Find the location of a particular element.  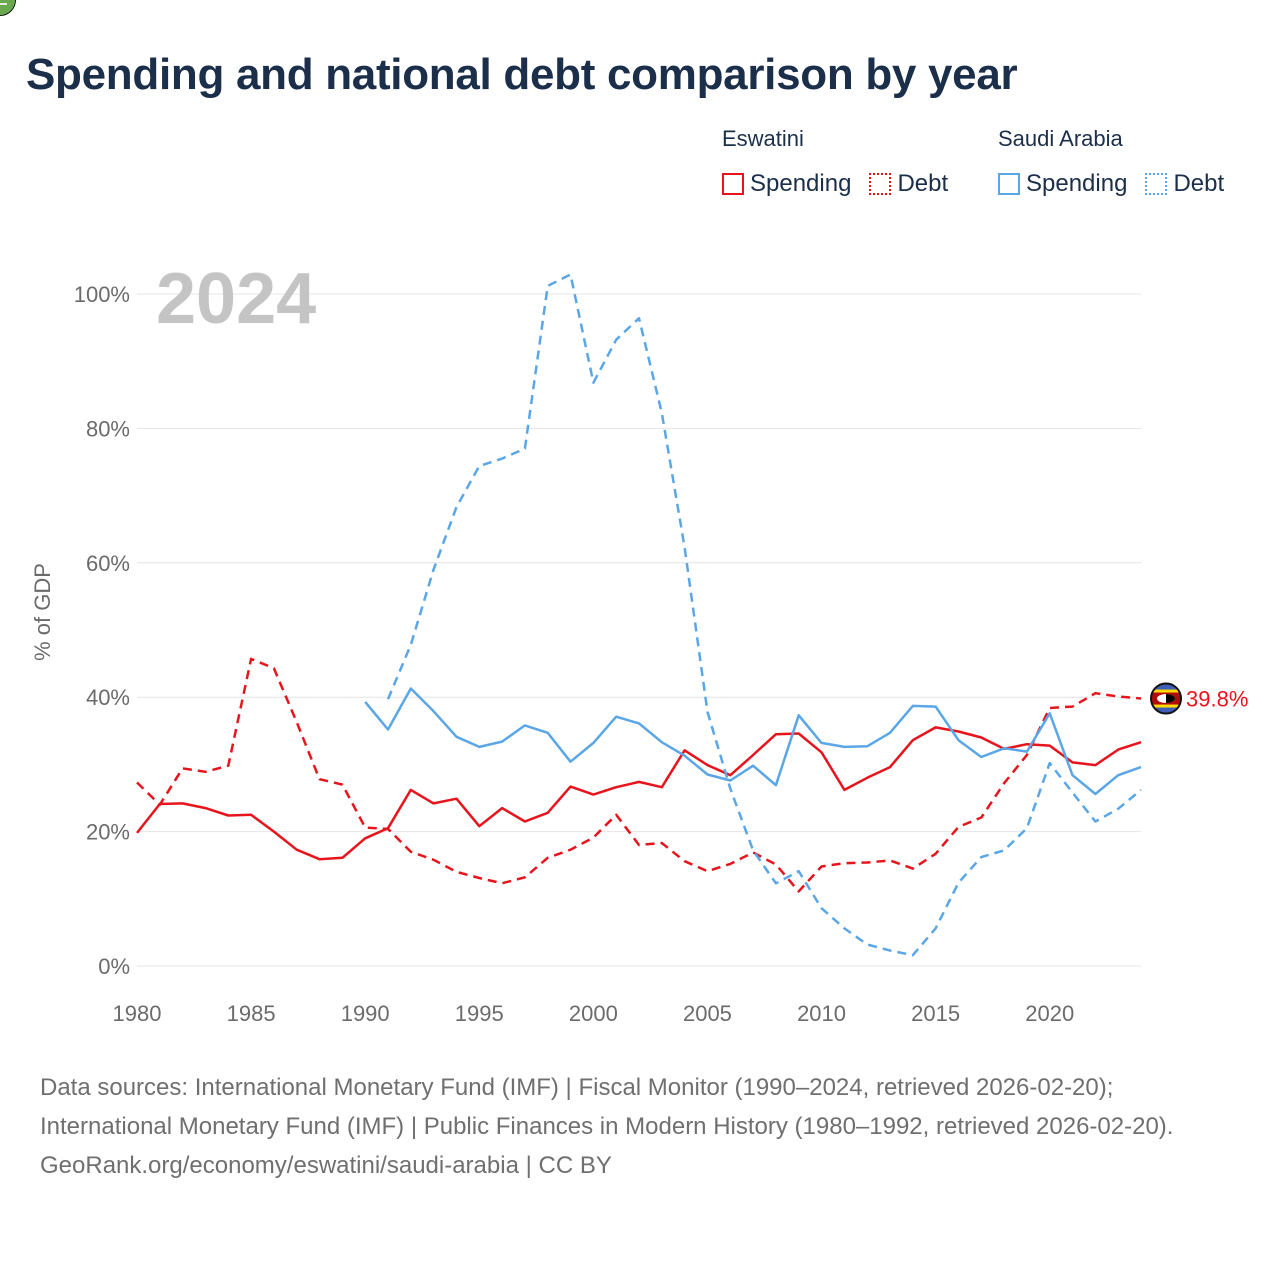

y-axis: 0% 20% 40% 60% 80% 100% is located at coordinates (102, 630).